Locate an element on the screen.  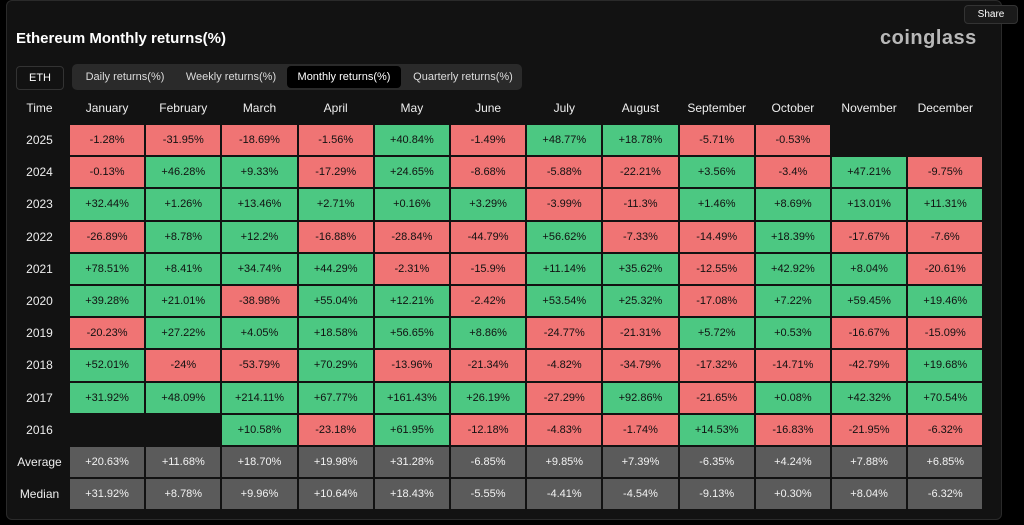
return-cell: -15.09% is located at coordinates (945, 333).